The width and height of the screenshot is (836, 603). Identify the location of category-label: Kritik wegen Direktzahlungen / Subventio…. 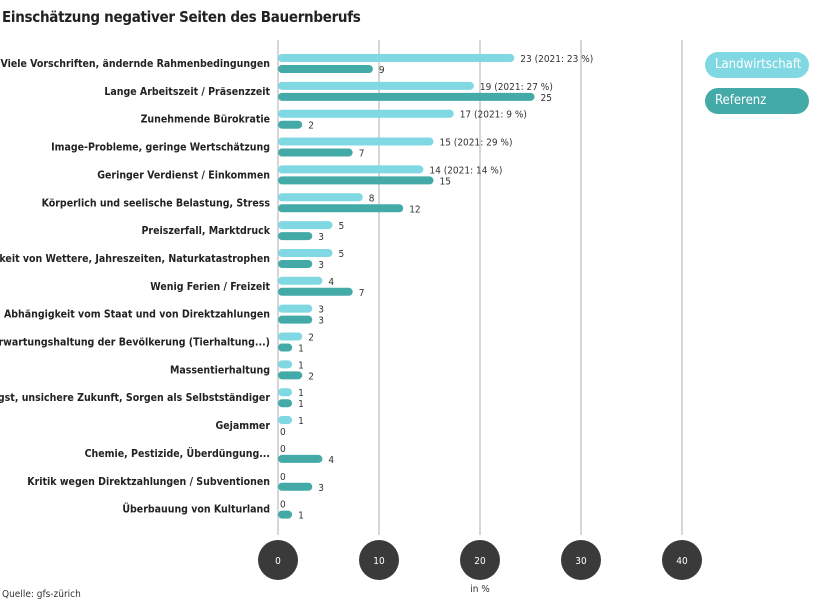
(148, 482).